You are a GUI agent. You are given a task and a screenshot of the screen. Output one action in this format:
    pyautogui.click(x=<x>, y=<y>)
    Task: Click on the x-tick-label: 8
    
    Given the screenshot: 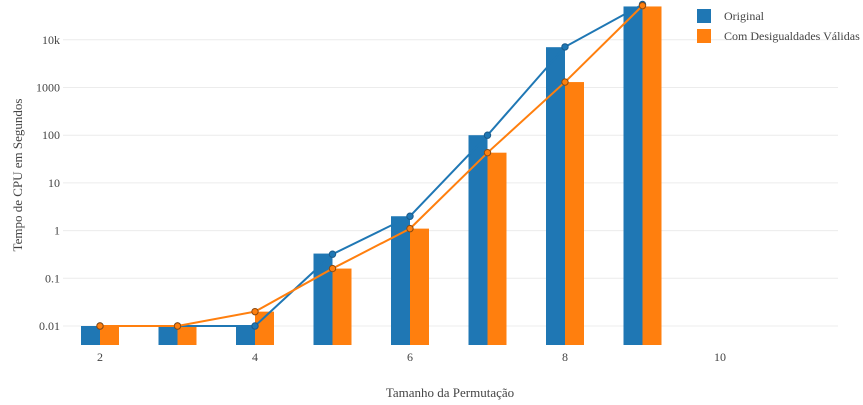 What is the action you would take?
    pyautogui.click(x=565, y=357)
    